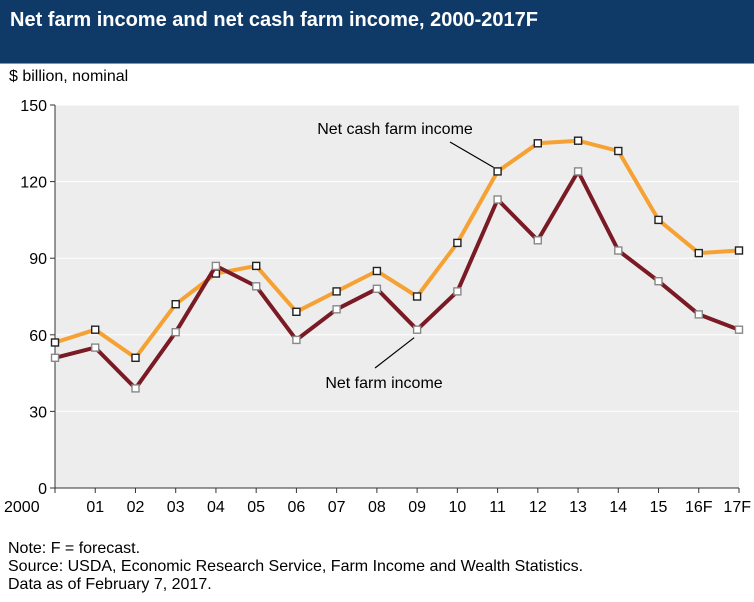 The image size is (754, 602). I want to click on y-tick-label: 0, so click(42, 489).